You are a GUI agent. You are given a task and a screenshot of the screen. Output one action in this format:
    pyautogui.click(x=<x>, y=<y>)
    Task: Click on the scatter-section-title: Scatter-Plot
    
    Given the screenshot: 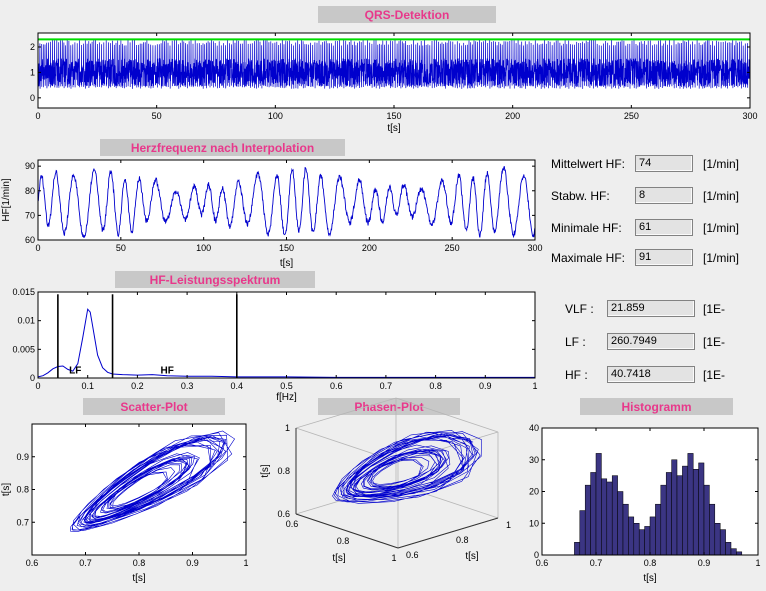 What is the action you would take?
    pyautogui.click(x=154, y=406)
    